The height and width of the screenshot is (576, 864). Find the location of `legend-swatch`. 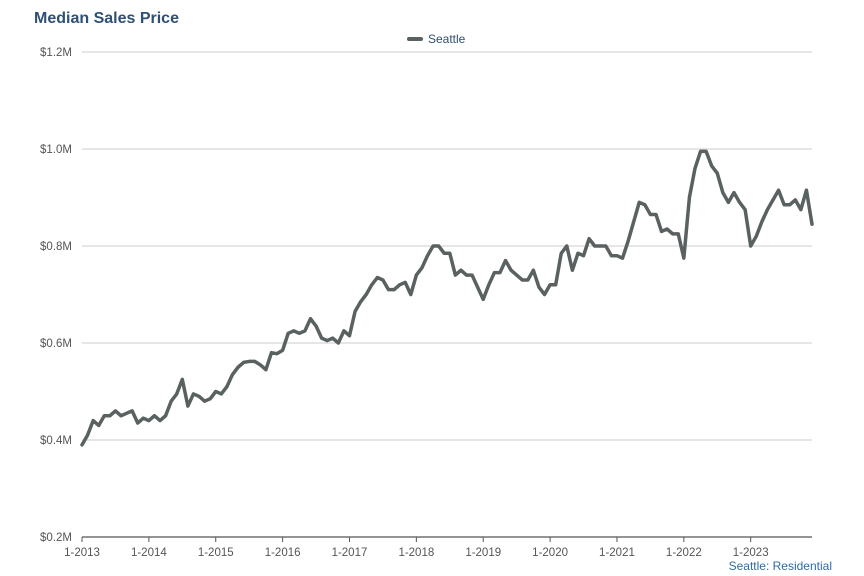

legend-swatch is located at coordinates (415, 39).